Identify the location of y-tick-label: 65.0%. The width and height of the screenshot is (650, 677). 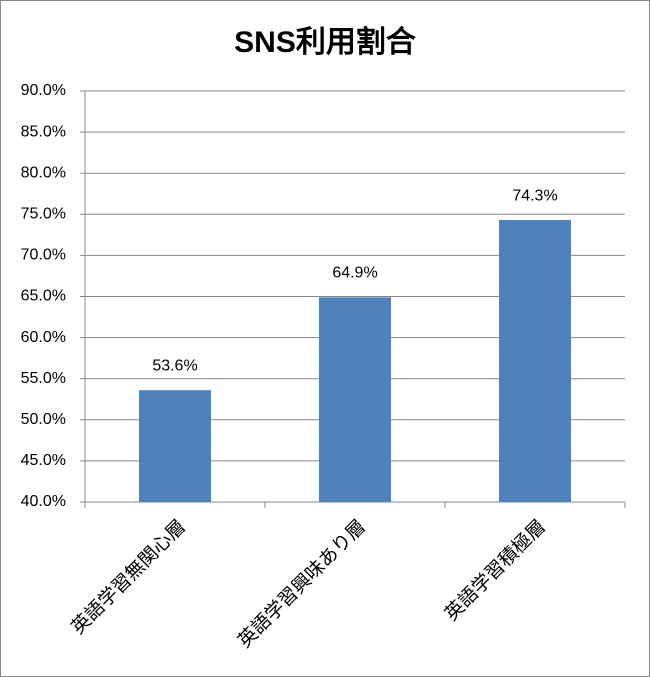
(43, 296).